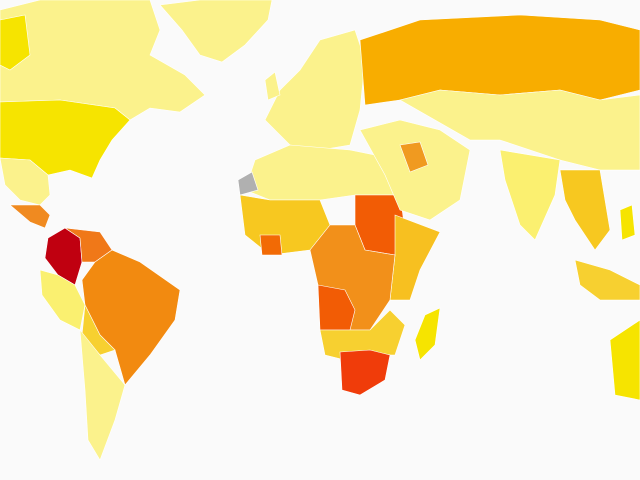  Describe the element at coordinates (427, 334) in the screenshot. I see `madagascar` at that location.